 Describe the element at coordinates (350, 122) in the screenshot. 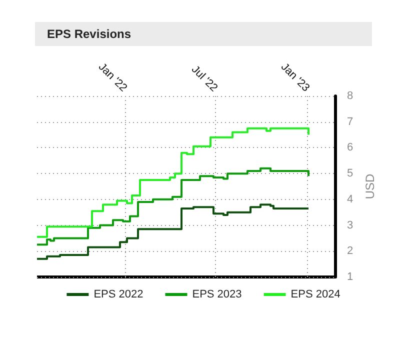

I see `y-tick-label: 7` at that location.